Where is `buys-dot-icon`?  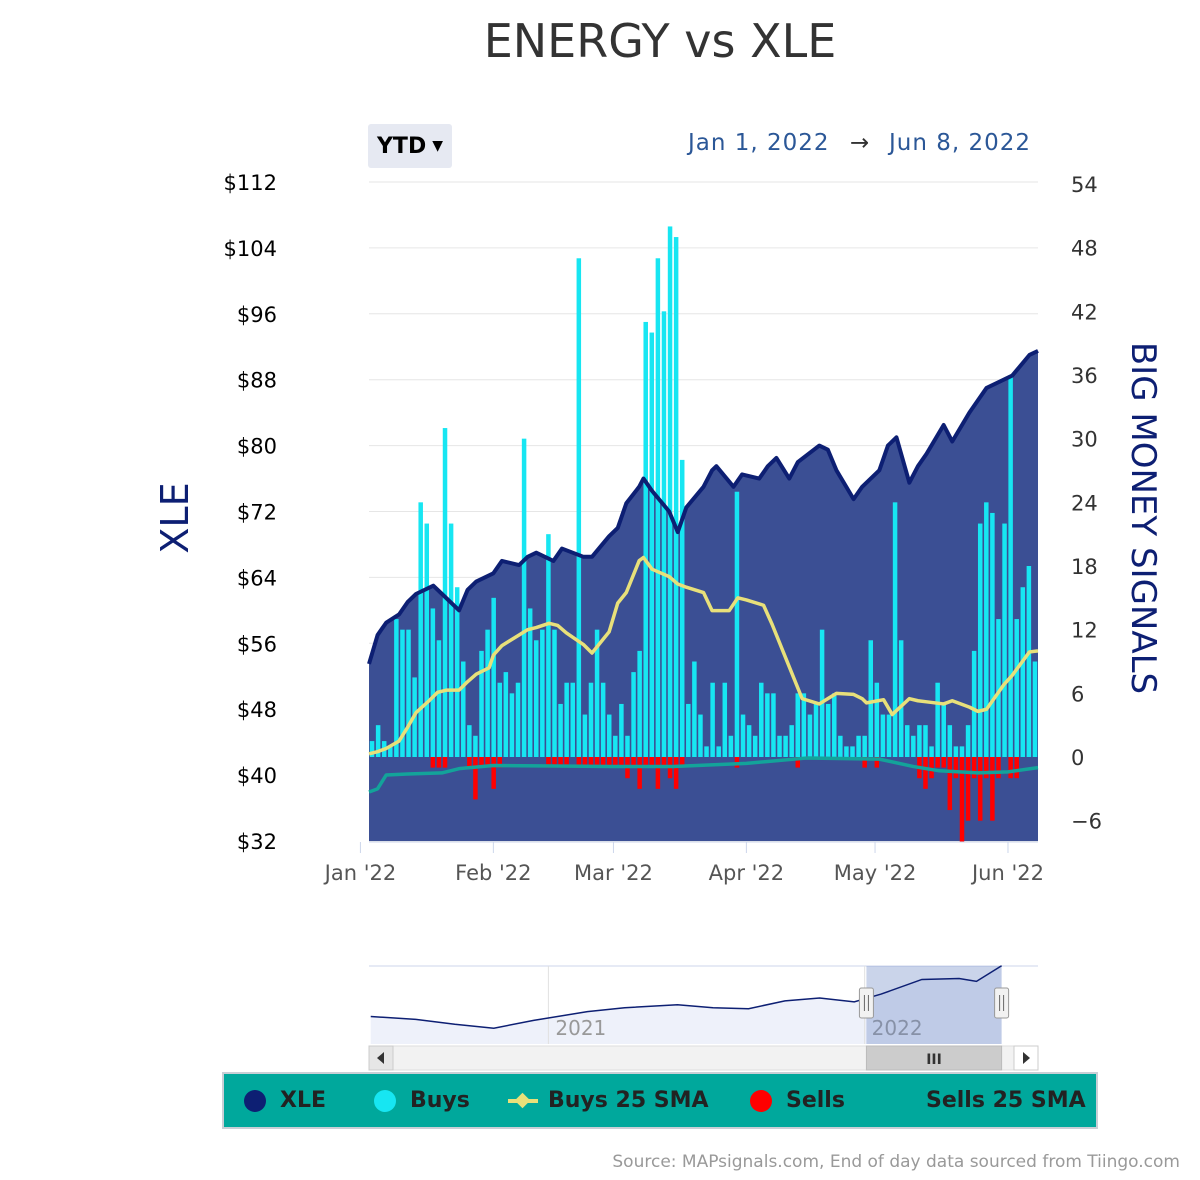
buys-dot-icon is located at coordinates (385, 1100).